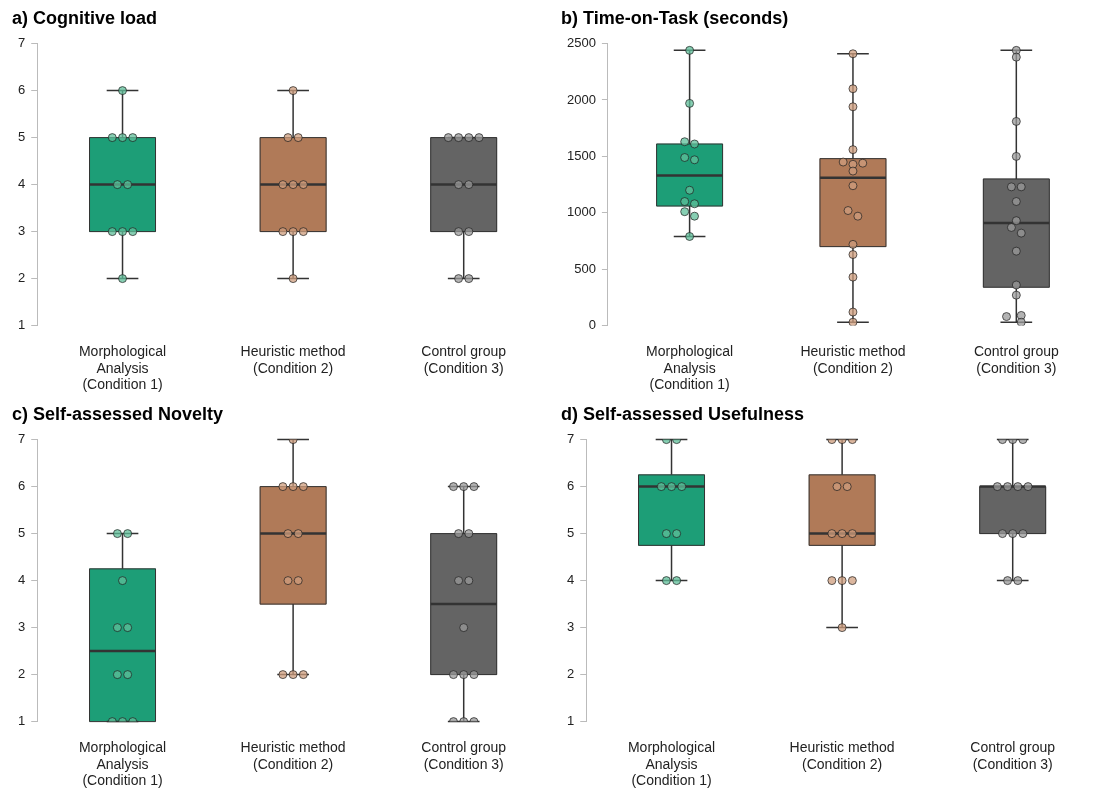  What do you see at coordinates (675, 17) in the screenshot?
I see `chart-title: b) Time-on-Task (seconds)` at bounding box center [675, 17].